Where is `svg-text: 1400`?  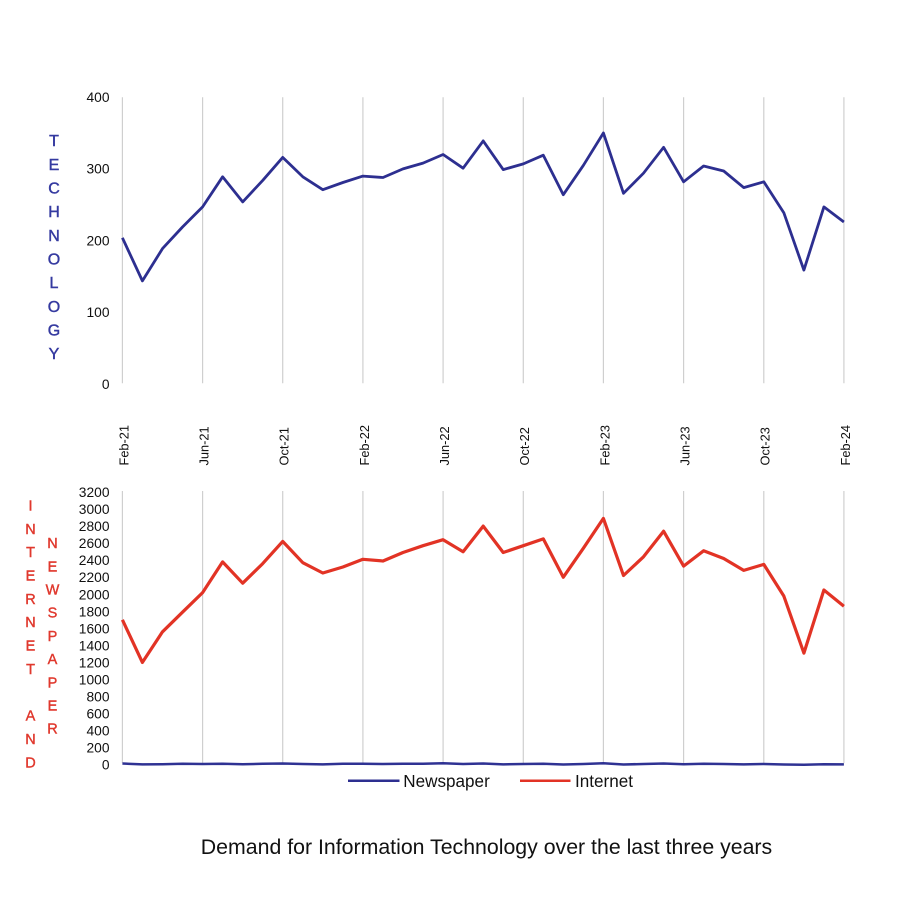 svg-text: 1400 is located at coordinates (94, 645).